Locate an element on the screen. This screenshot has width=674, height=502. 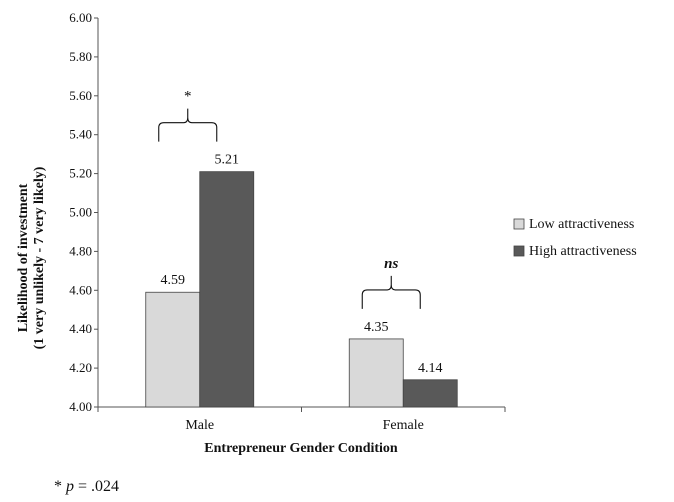
footnote-p: p is located at coordinates (70, 486).